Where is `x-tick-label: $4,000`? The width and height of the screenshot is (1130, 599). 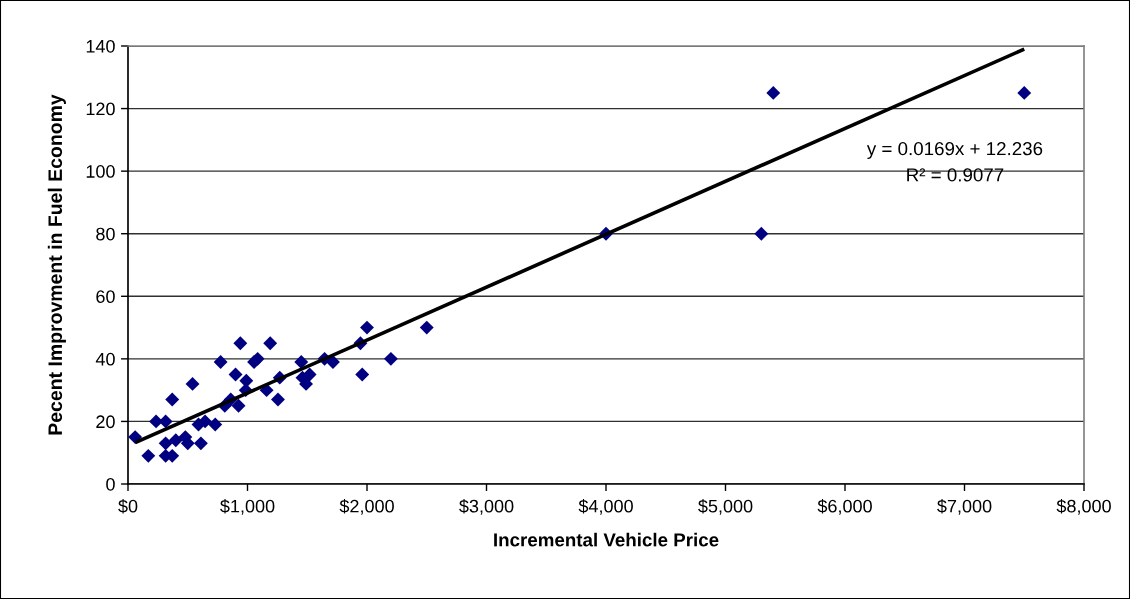
x-tick-label: $4,000 is located at coordinates (605, 507).